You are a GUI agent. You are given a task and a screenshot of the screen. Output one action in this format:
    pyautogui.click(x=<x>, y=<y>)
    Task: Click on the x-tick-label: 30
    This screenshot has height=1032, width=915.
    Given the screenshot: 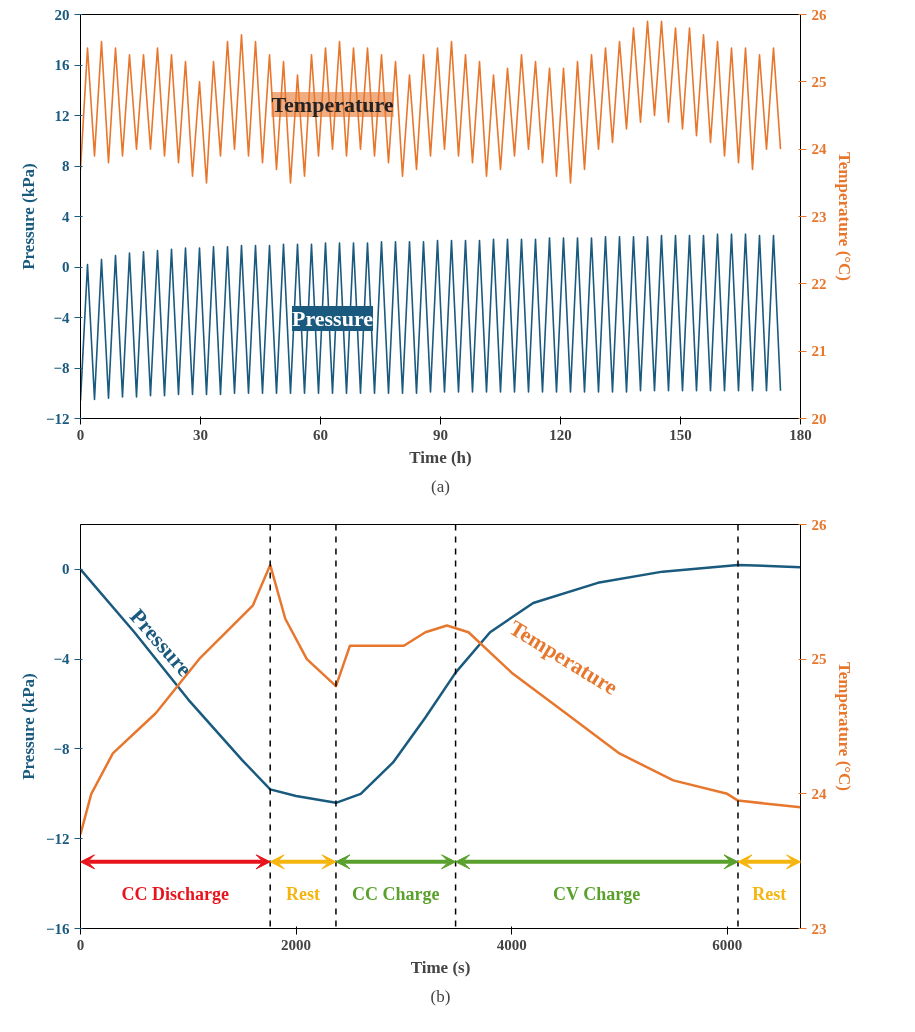 What is the action you would take?
    pyautogui.click(x=200, y=434)
    